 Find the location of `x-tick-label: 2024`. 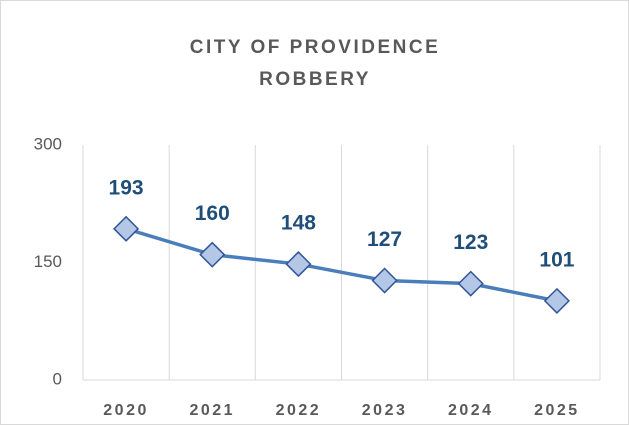

x-tick-label: 2024 is located at coordinates (471, 410).